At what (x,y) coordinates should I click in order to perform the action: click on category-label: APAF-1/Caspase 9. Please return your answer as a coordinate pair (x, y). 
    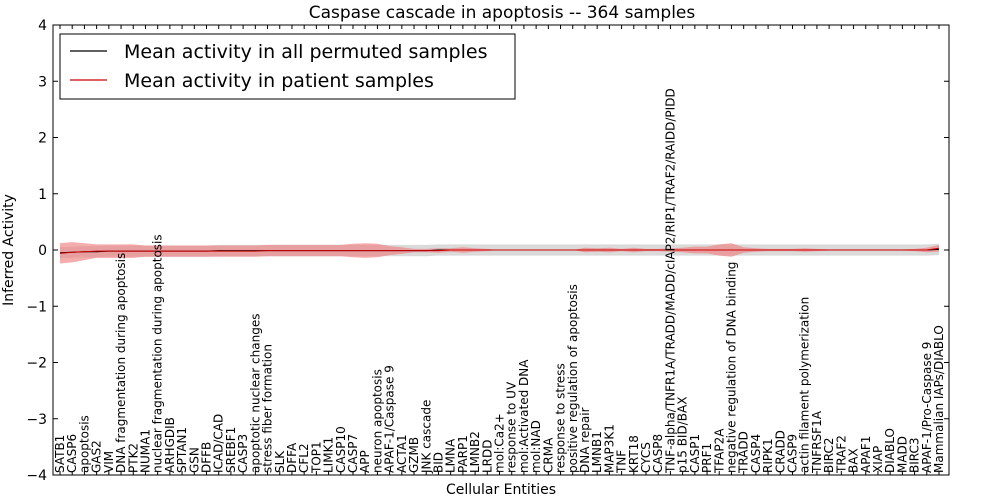
    Looking at the image, I should click on (390, 419).